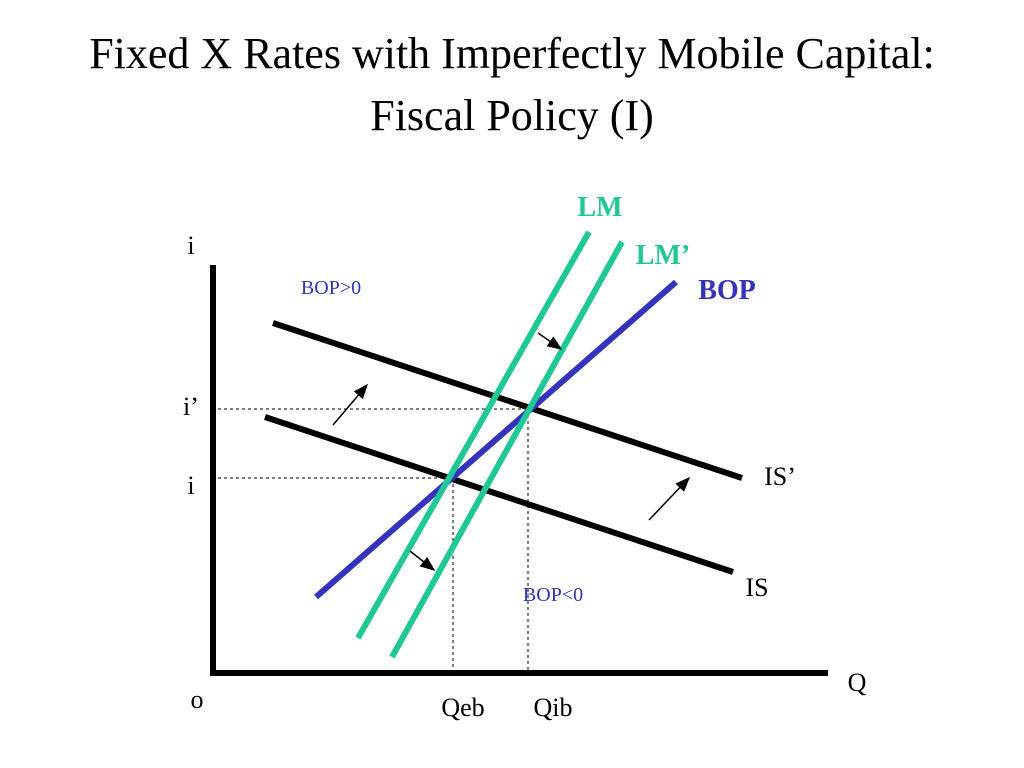  What do you see at coordinates (190, 245) in the screenshot?
I see `y-axis-label: i` at bounding box center [190, 245].